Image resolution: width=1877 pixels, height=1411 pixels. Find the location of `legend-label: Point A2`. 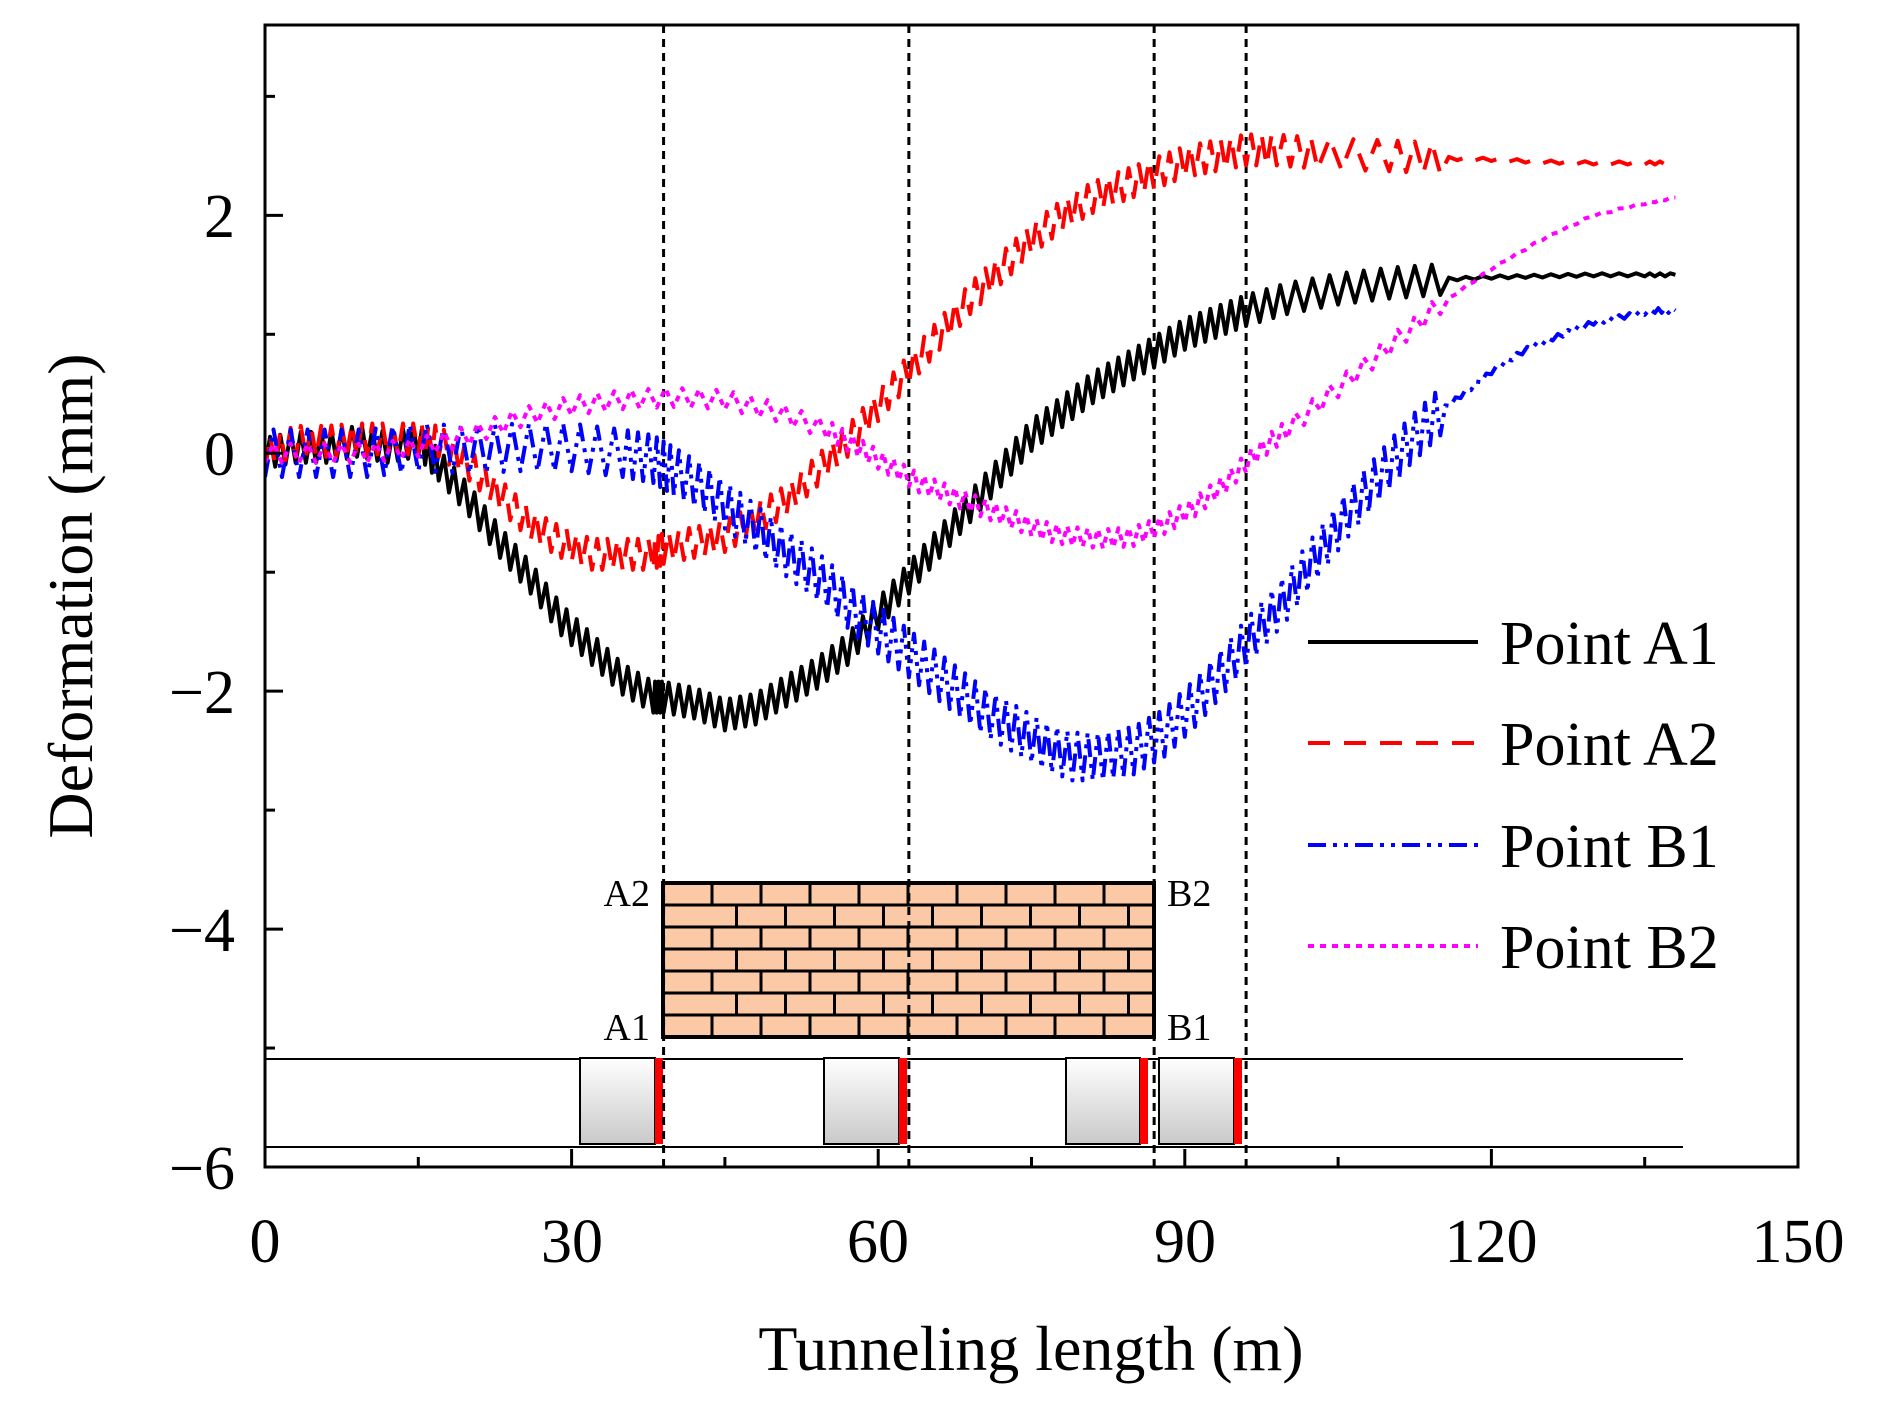

legend-label: Point A2 is located at coordinates (1609, 745).